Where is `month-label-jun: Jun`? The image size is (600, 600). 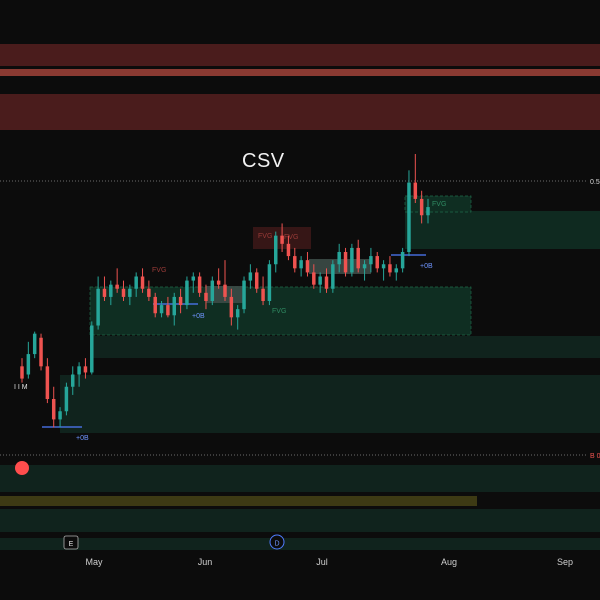 month-label-jun: Jun is located at coordinates (205, 562).